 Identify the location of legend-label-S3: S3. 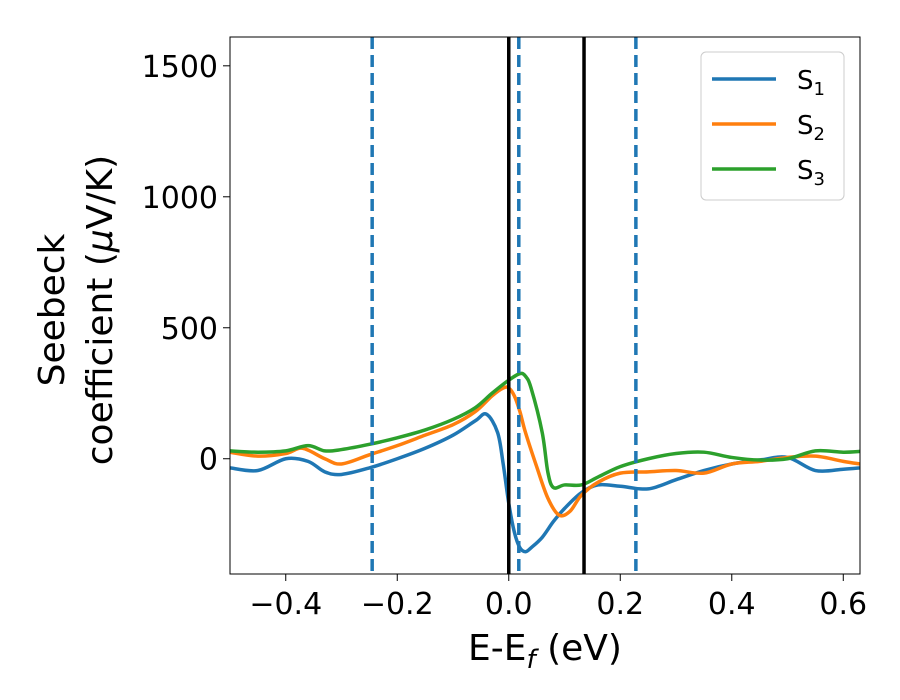
(811, 173).